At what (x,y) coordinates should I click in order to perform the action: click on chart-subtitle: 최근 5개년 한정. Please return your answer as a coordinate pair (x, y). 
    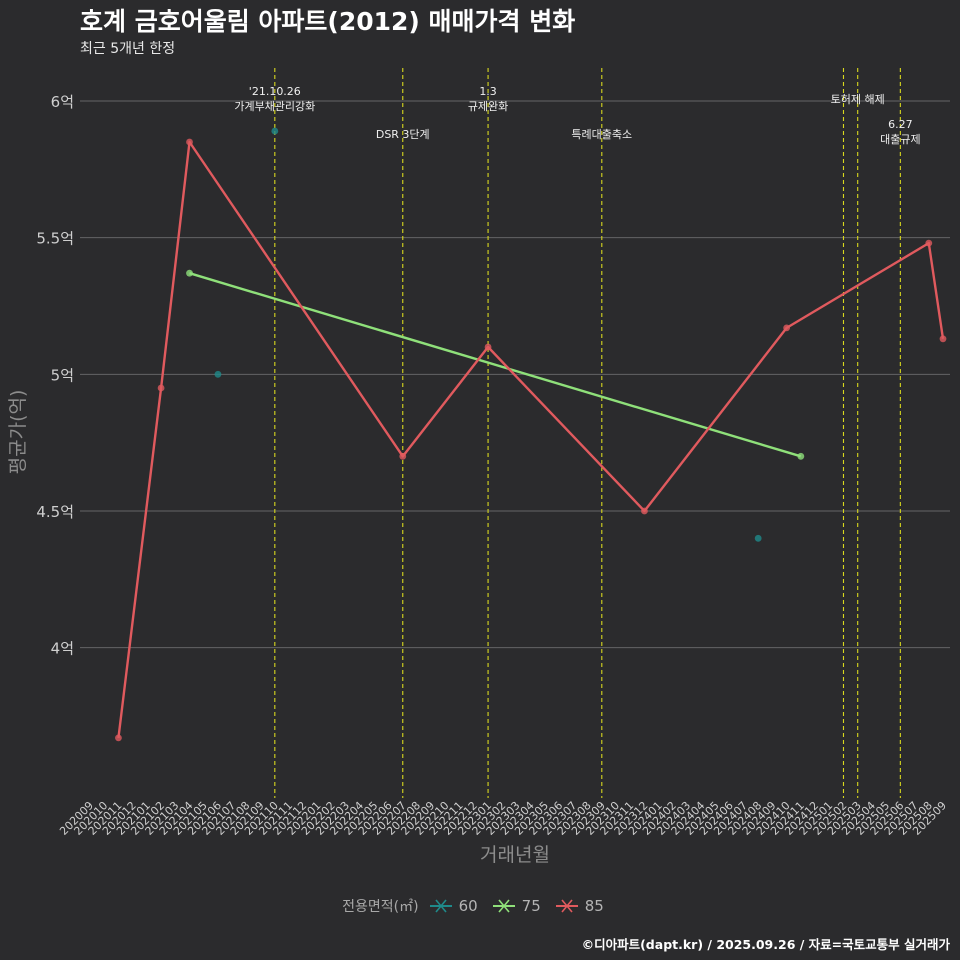
    Looking at the image, I should click on (128, 49).